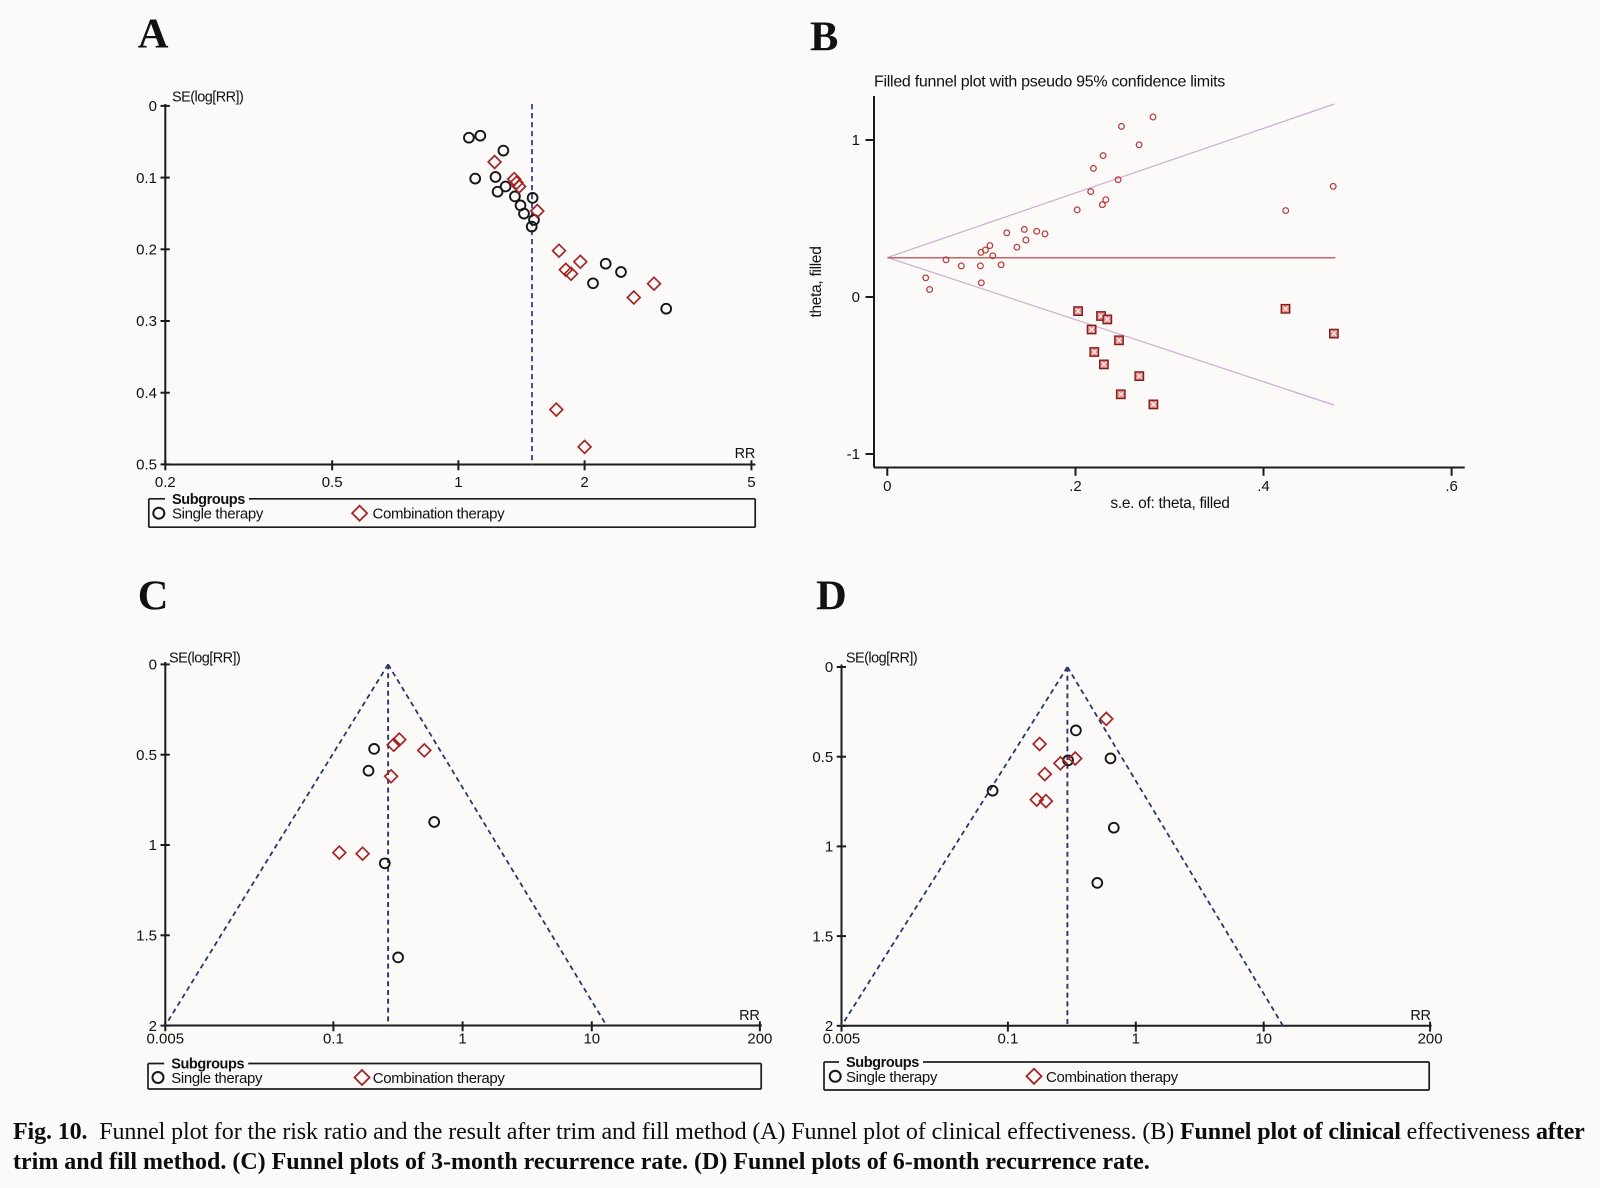 The height and width of the screenshot is (1188, 1600). Describe the element at coordinates (831, 596) in the screenshot. I see `svg-text: D` at that location.